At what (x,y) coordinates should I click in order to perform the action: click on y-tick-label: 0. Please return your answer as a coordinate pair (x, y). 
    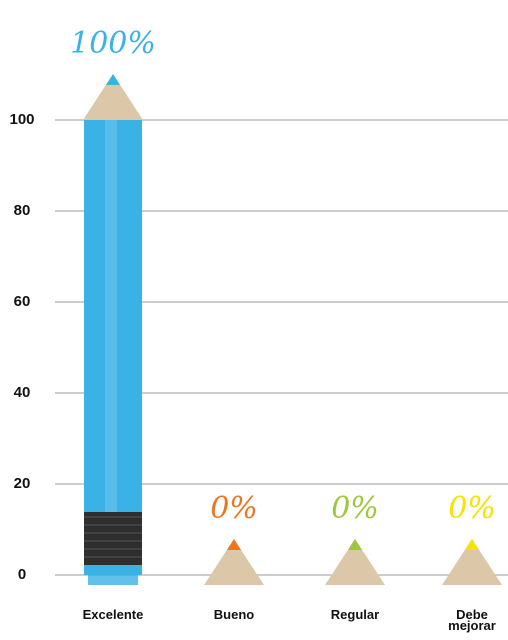
    Looking at the image, I should click on (22, 574).